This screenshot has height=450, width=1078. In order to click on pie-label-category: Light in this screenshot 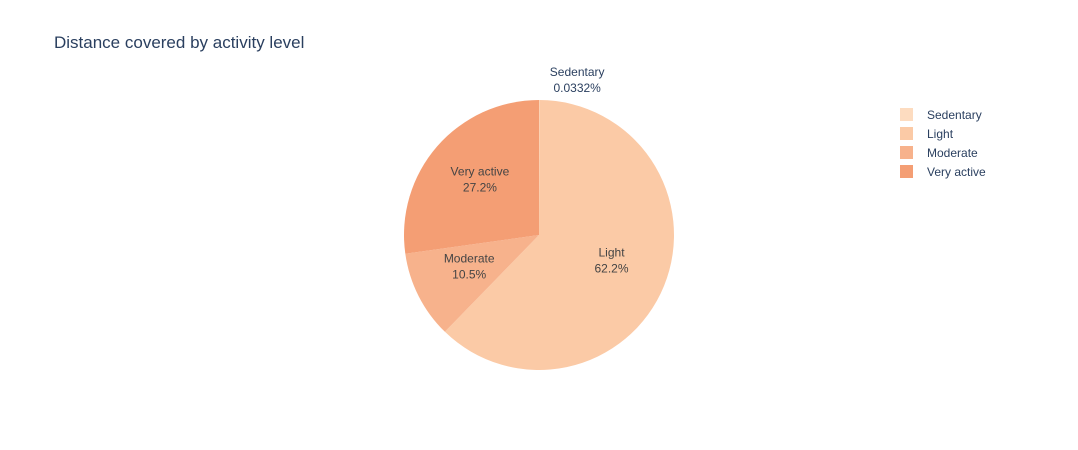, I will do `click(612, 253)`.